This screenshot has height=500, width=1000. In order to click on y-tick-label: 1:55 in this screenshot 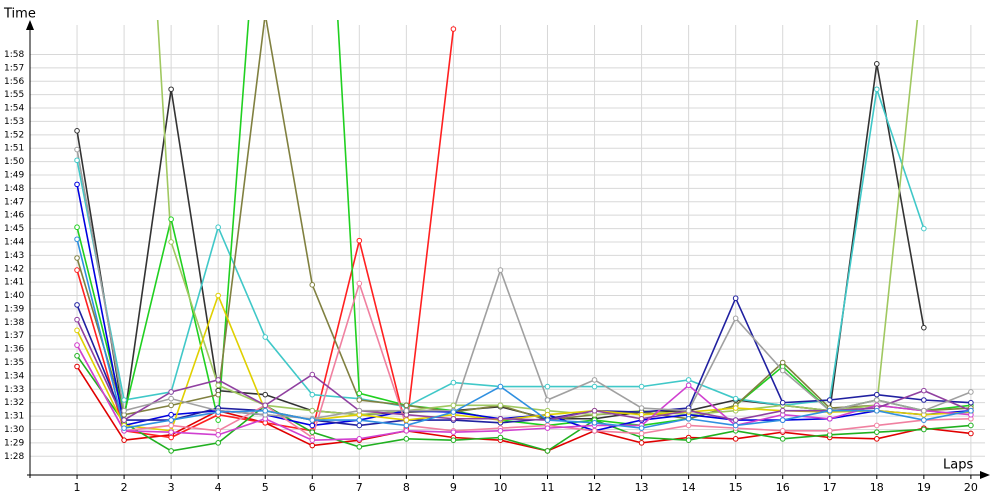, I will do `click(14, 95)`.